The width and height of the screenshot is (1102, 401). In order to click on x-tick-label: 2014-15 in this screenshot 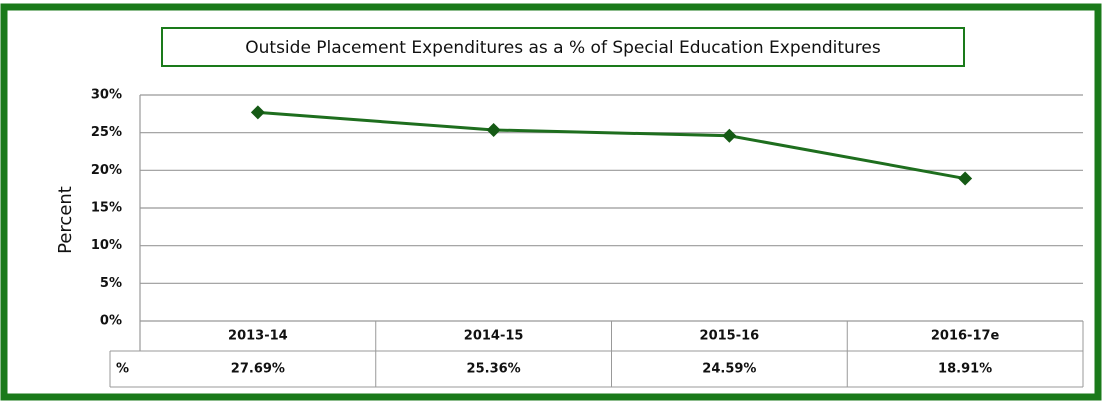, I will do `click(494, 336)`.